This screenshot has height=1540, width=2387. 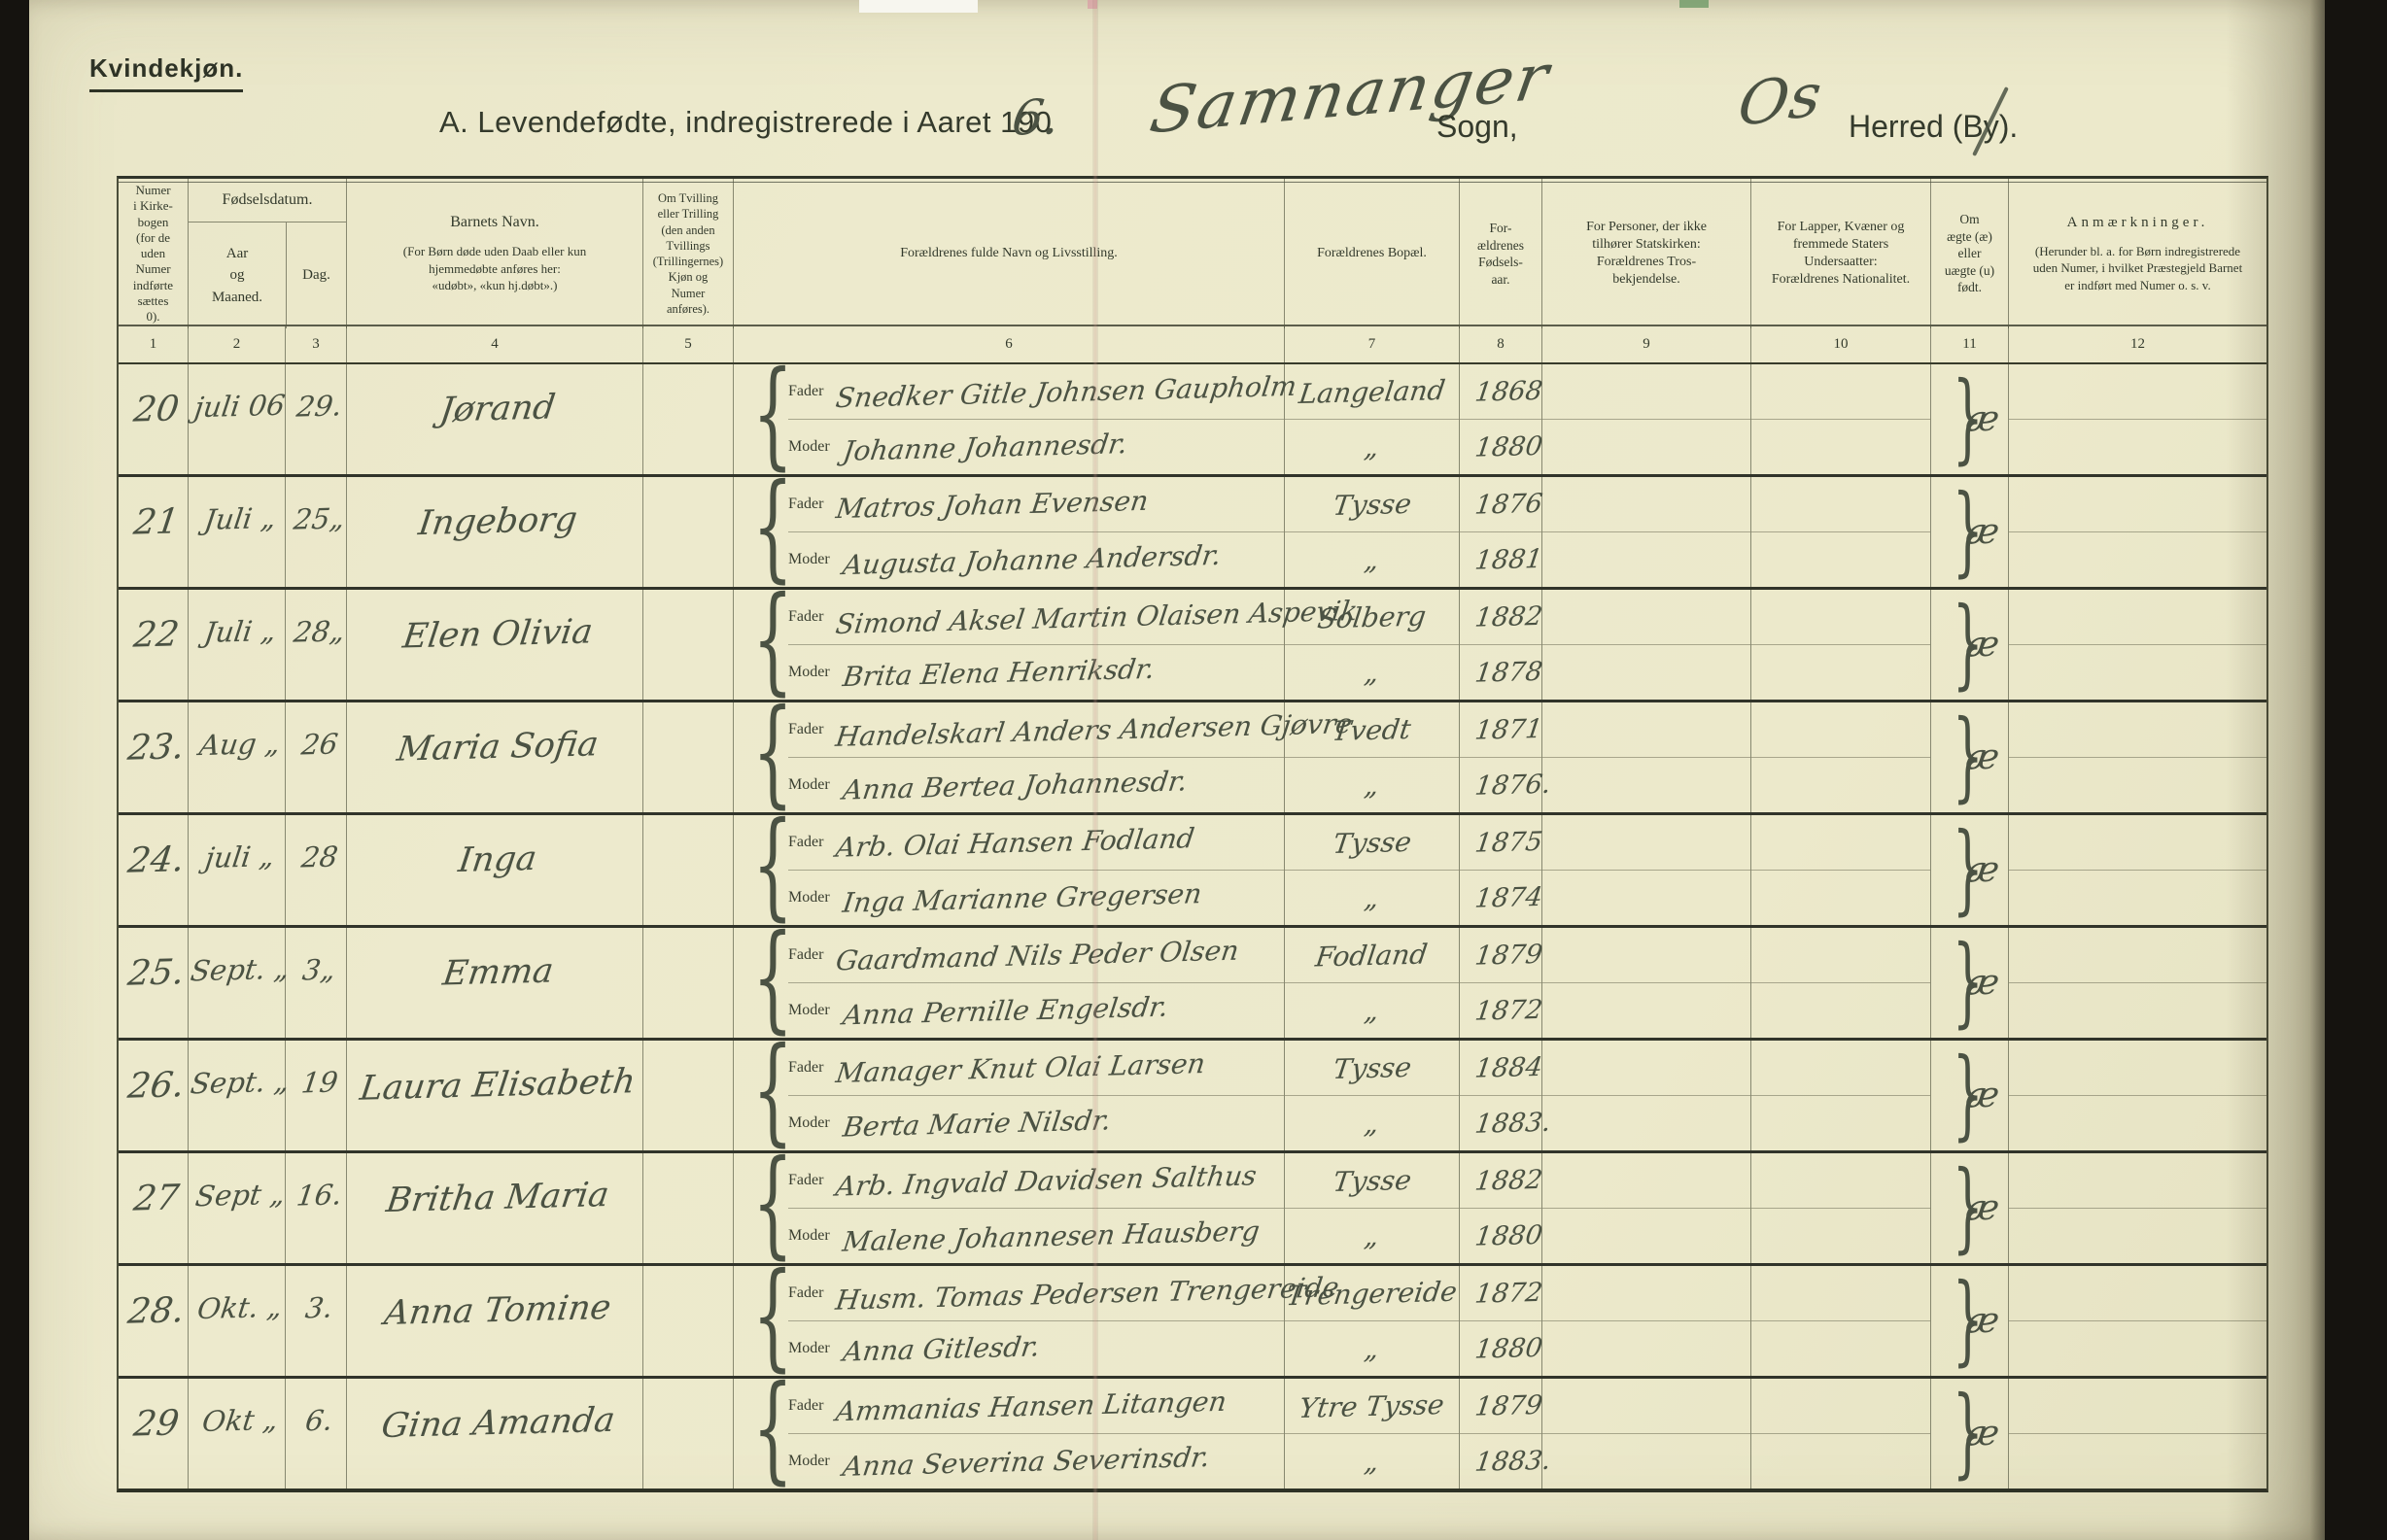 I want to click on child-name-cell: Ingeborg, so click(x=495, y=532).